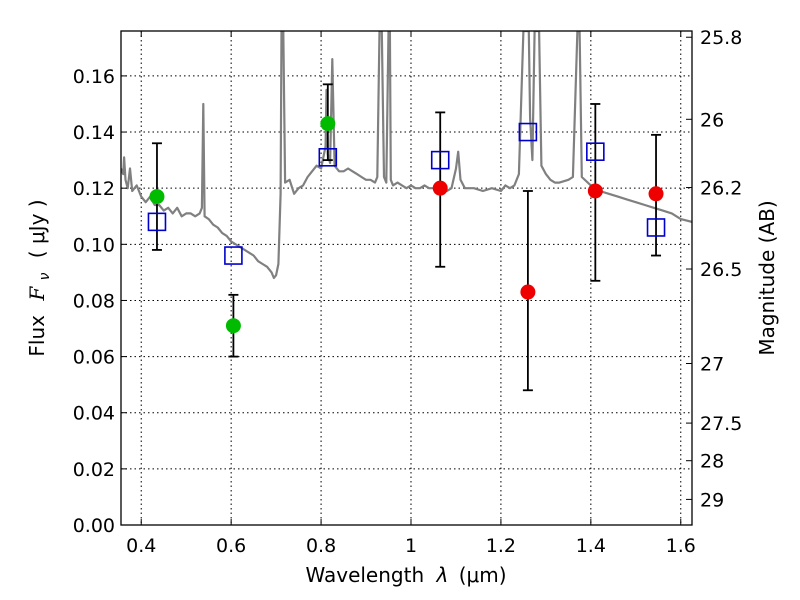 This screenshot has height=600, width=800. Describe the element at coordinates (37, 336) in the screenshot. I see `y-axis-title-prefix: Flux` at that location.